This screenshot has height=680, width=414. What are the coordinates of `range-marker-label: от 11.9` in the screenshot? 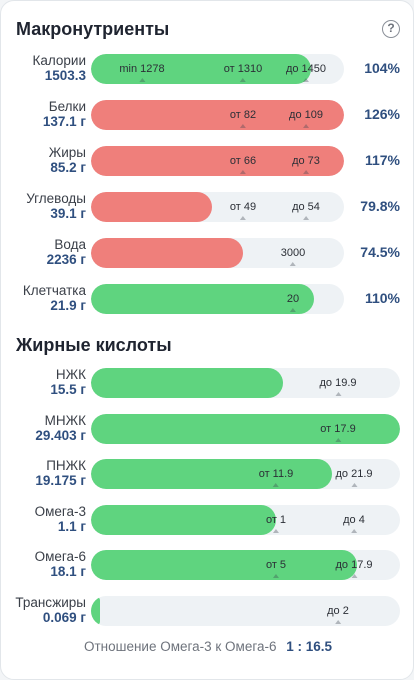 It's located at (276, 474).